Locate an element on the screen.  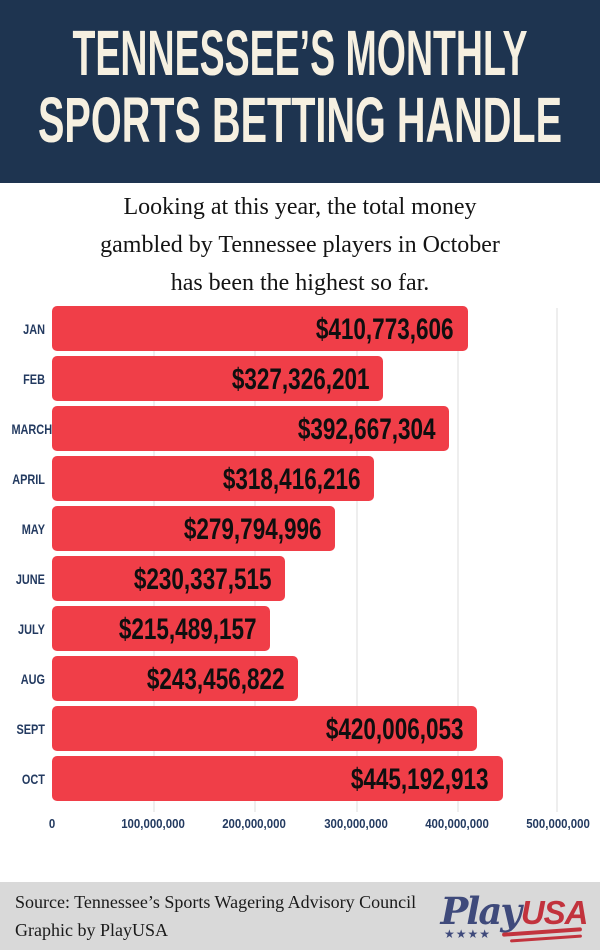
title-line-2: SPORTS BETTING HANDLE is located at coordinates (300, 120).